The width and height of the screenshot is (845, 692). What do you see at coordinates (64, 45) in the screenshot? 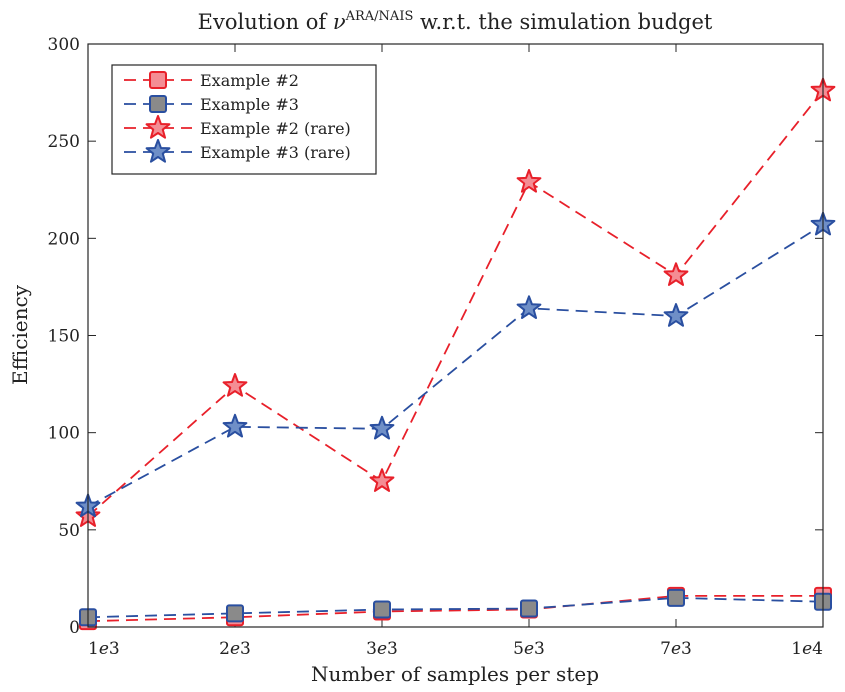
I see `y-tick-label: 300` at bounding box center [64, 45].